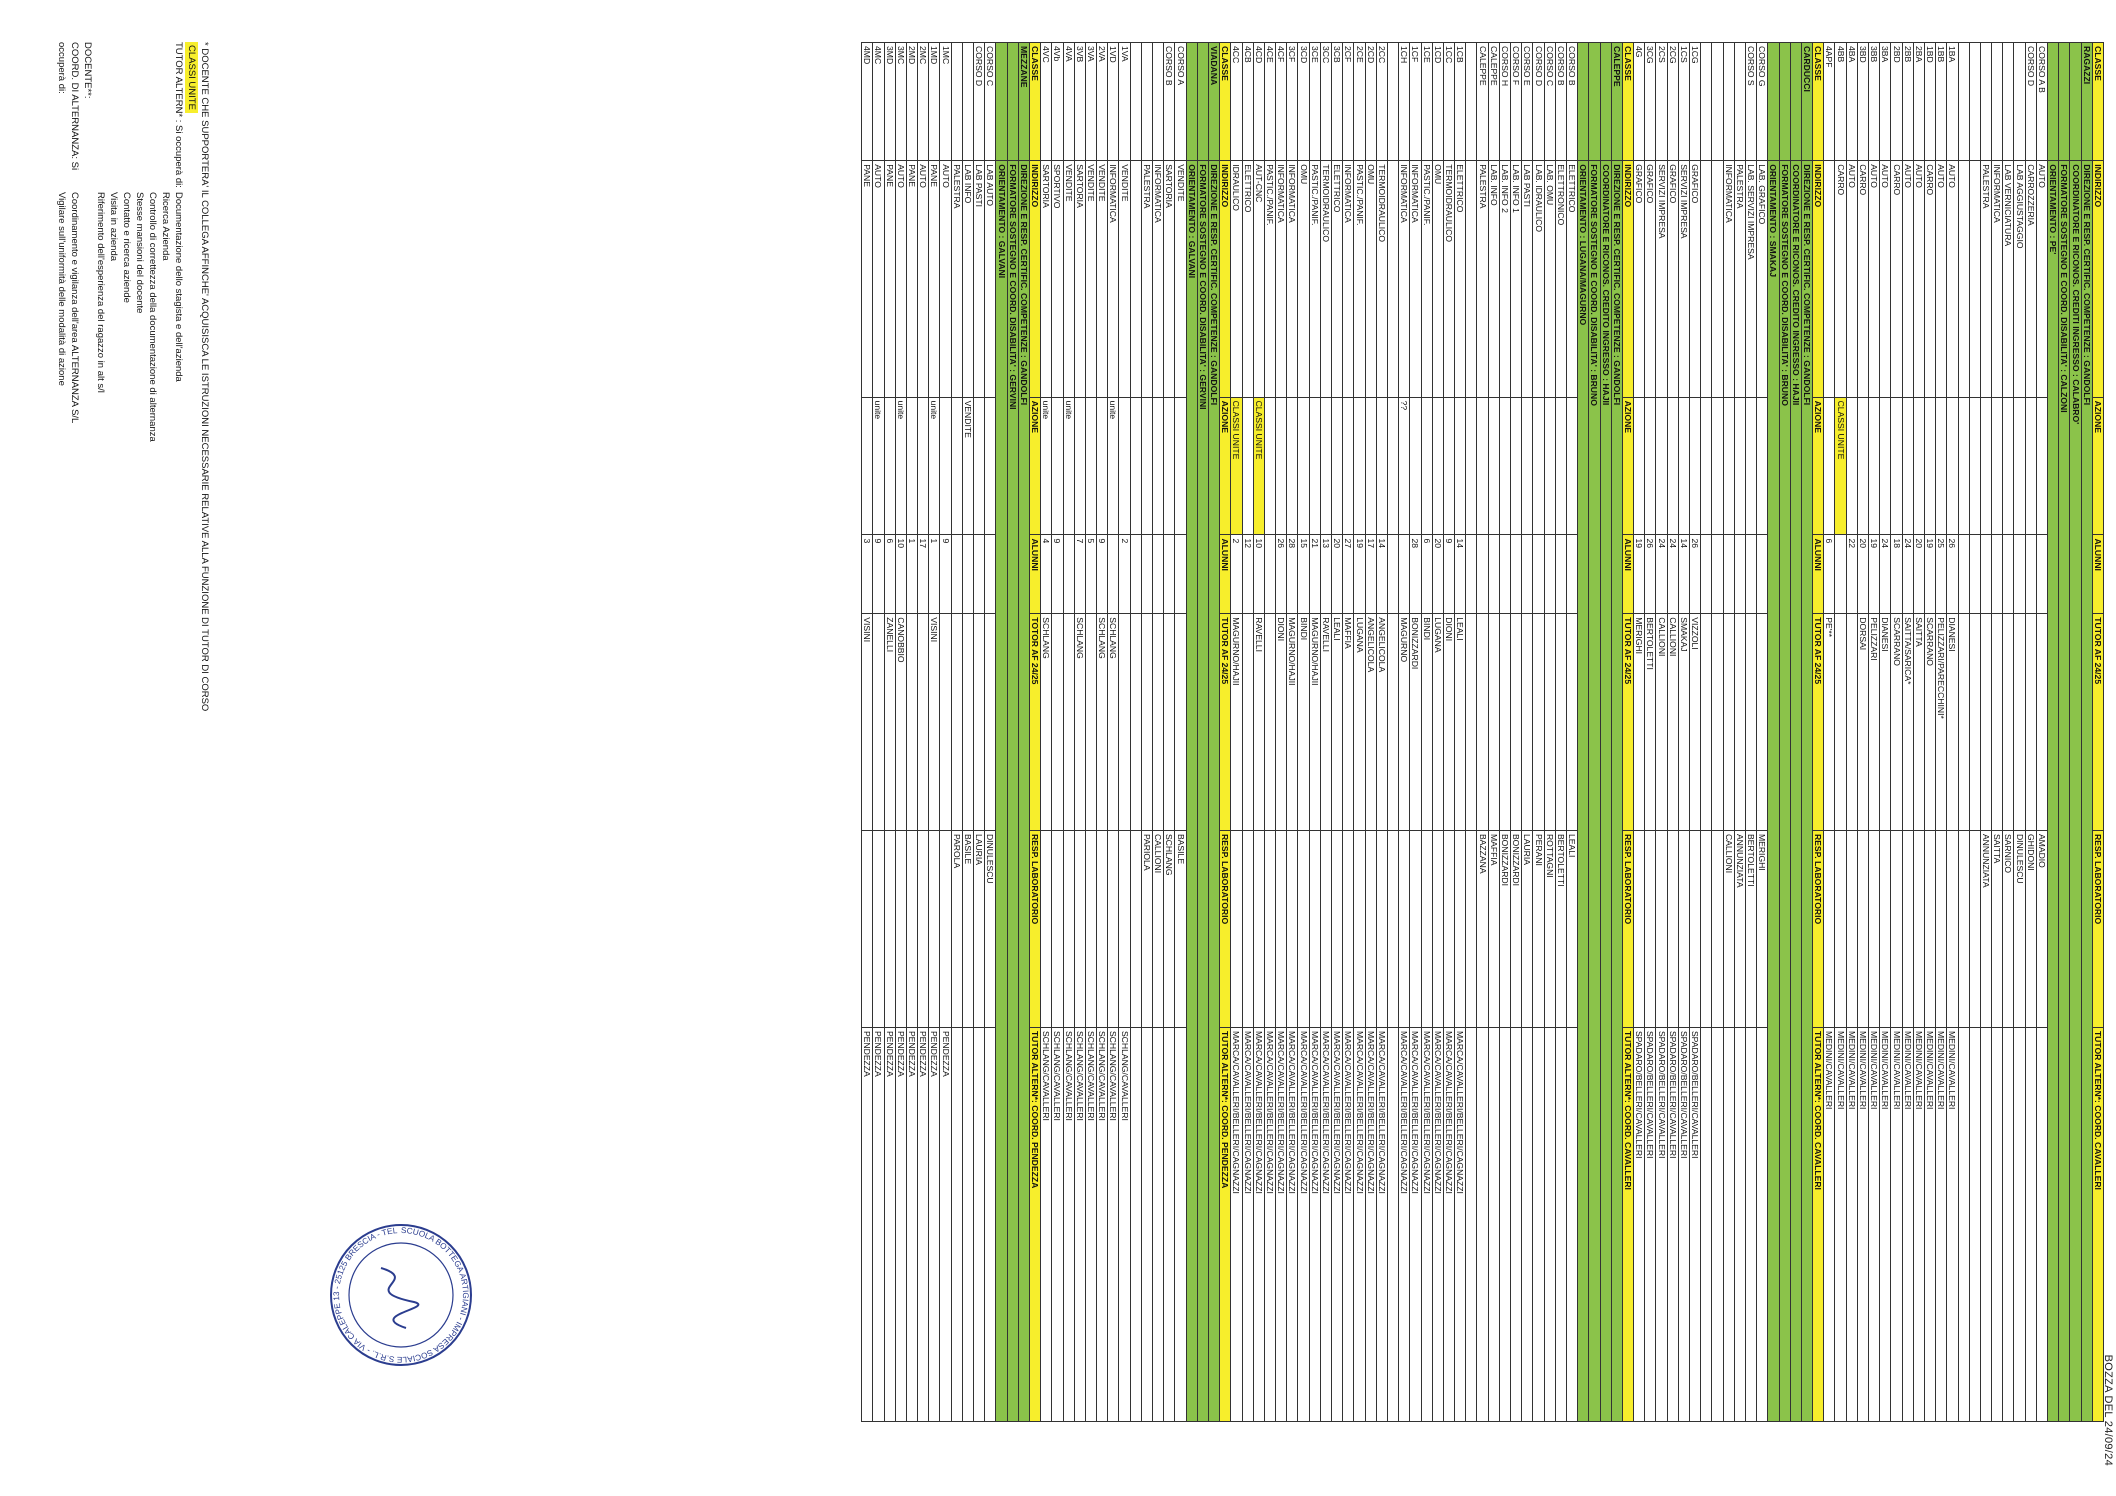  What do you see at coordinates (890, 722) in the screenshot?
I see `cell-tutor: ZANELLI` at bounding box center [890, 722].